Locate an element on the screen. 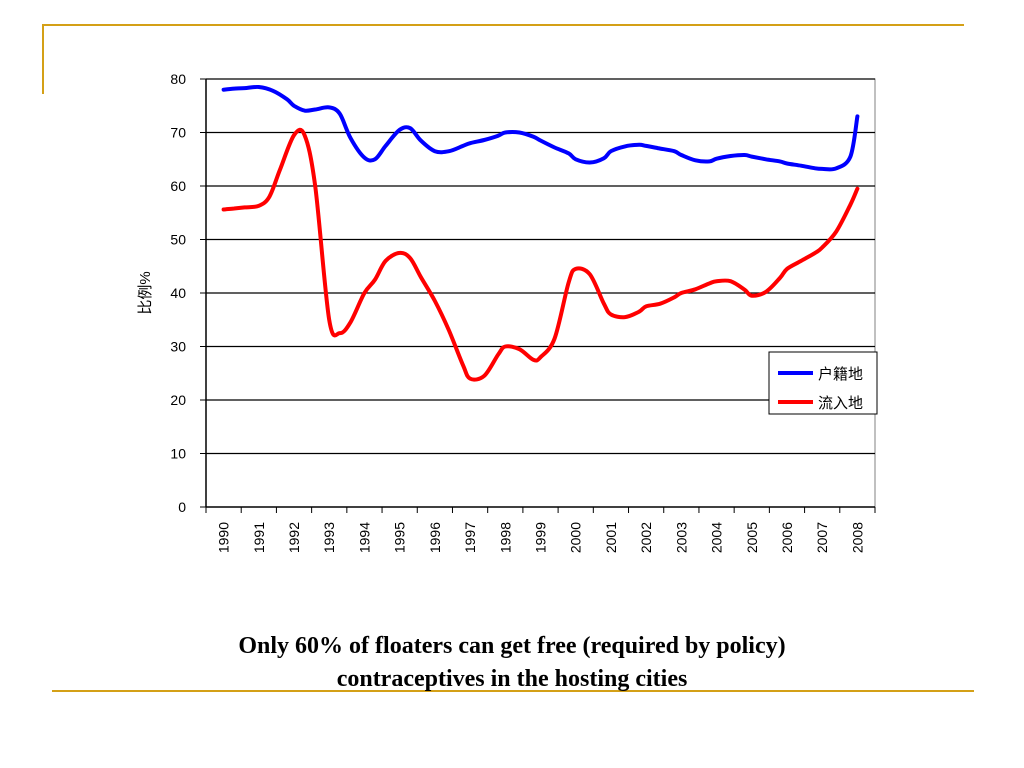 This screenshot has height=768, width=1024. x-tick-label: 2005 is located at coordinates (752, 537).